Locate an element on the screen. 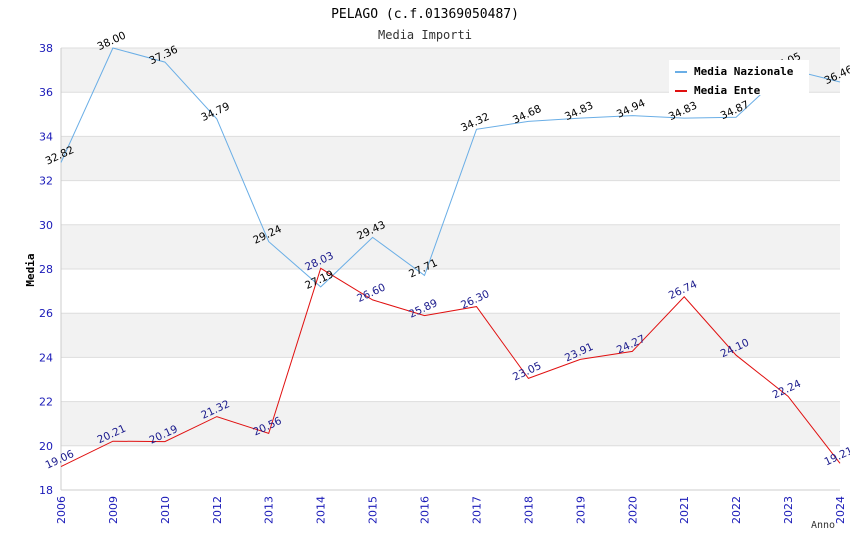  legend-label-nazionale: Media Nazionale is located at coordinates (744, 71).